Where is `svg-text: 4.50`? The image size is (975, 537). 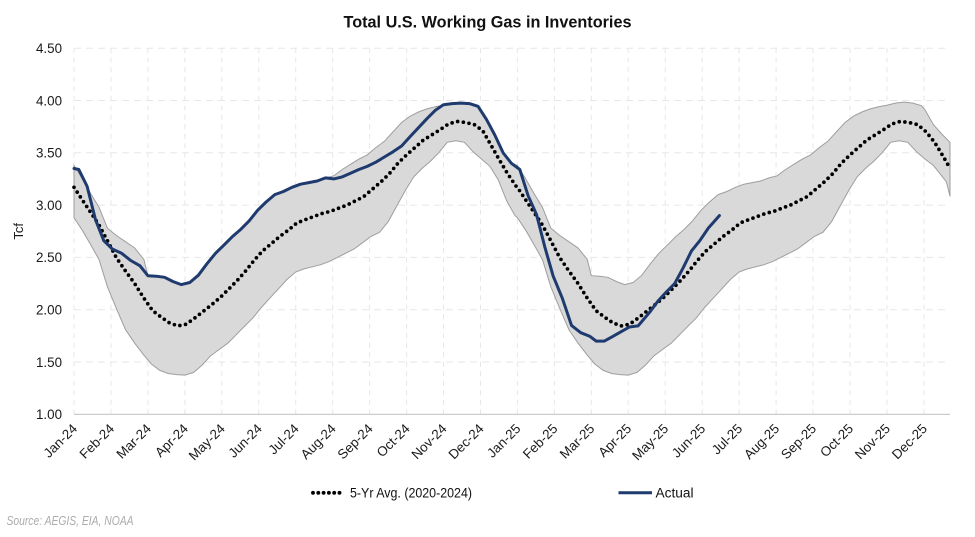
svg-text: 4.50 is located at coordinates (49, 48).